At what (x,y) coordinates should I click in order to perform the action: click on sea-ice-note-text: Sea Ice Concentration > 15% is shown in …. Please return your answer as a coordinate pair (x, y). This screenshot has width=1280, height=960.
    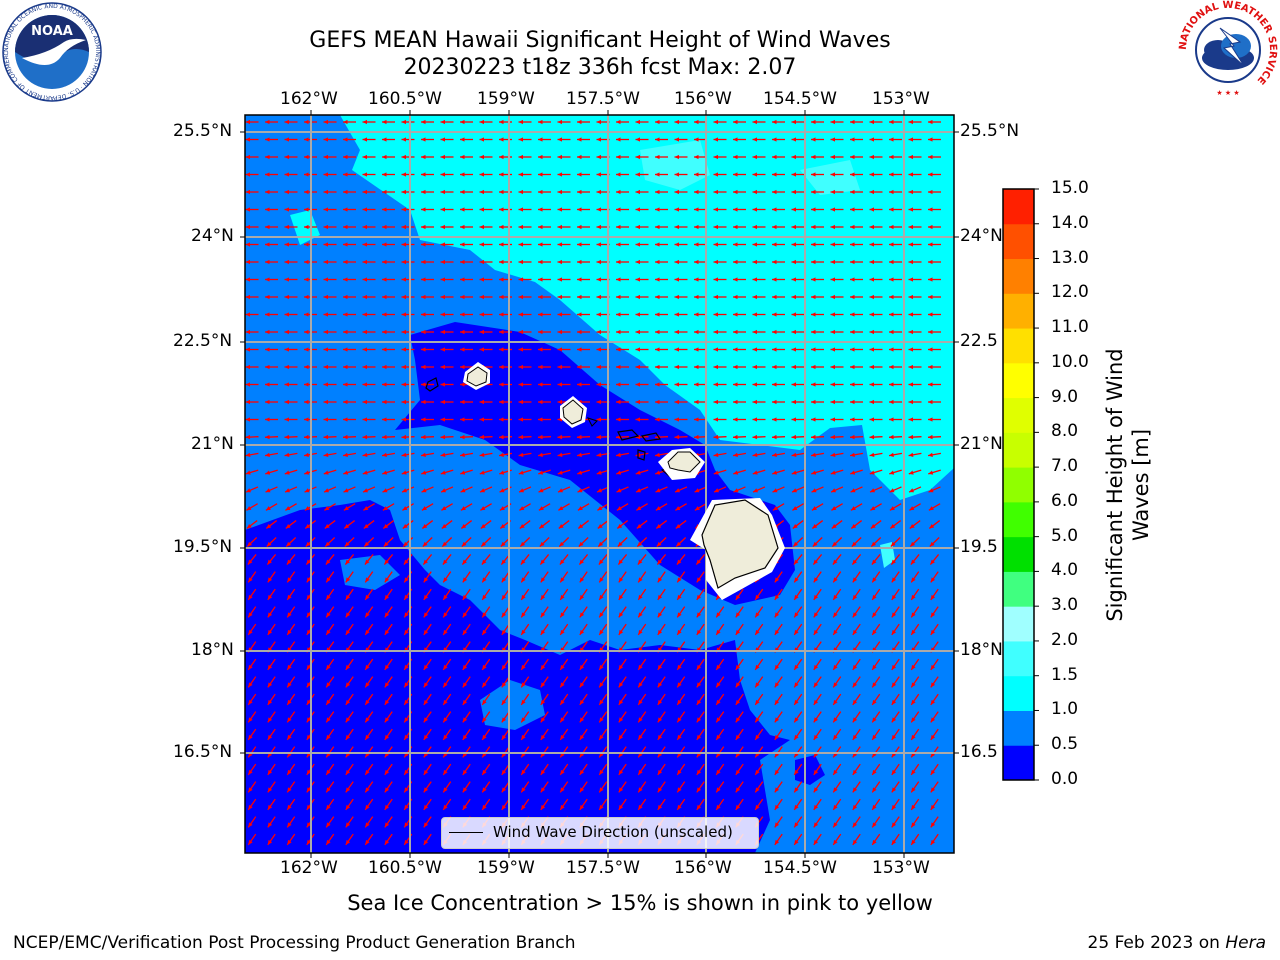
    Looking at the image, I should click on (640, 903).